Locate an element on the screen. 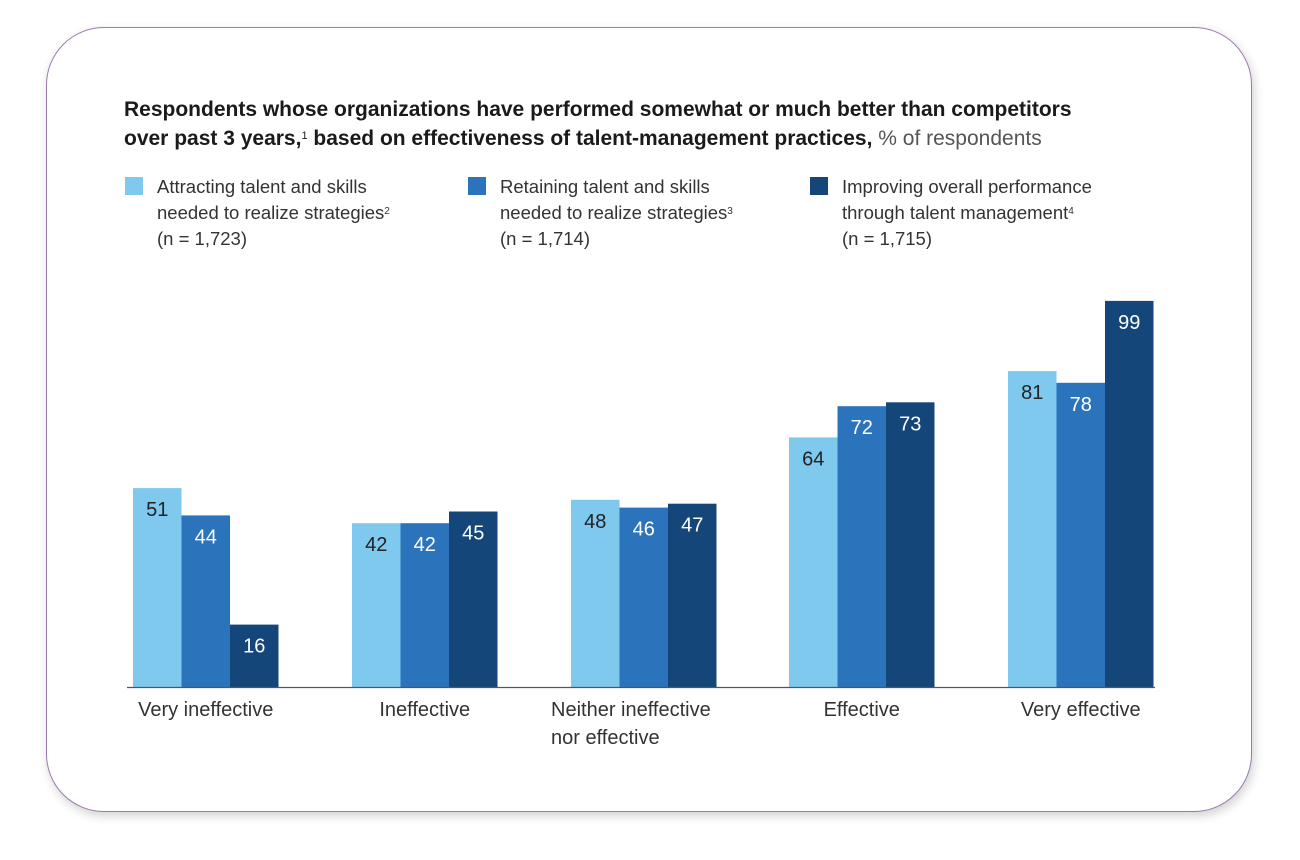  category-label: Very effective is located at coordinates (1081, 710).